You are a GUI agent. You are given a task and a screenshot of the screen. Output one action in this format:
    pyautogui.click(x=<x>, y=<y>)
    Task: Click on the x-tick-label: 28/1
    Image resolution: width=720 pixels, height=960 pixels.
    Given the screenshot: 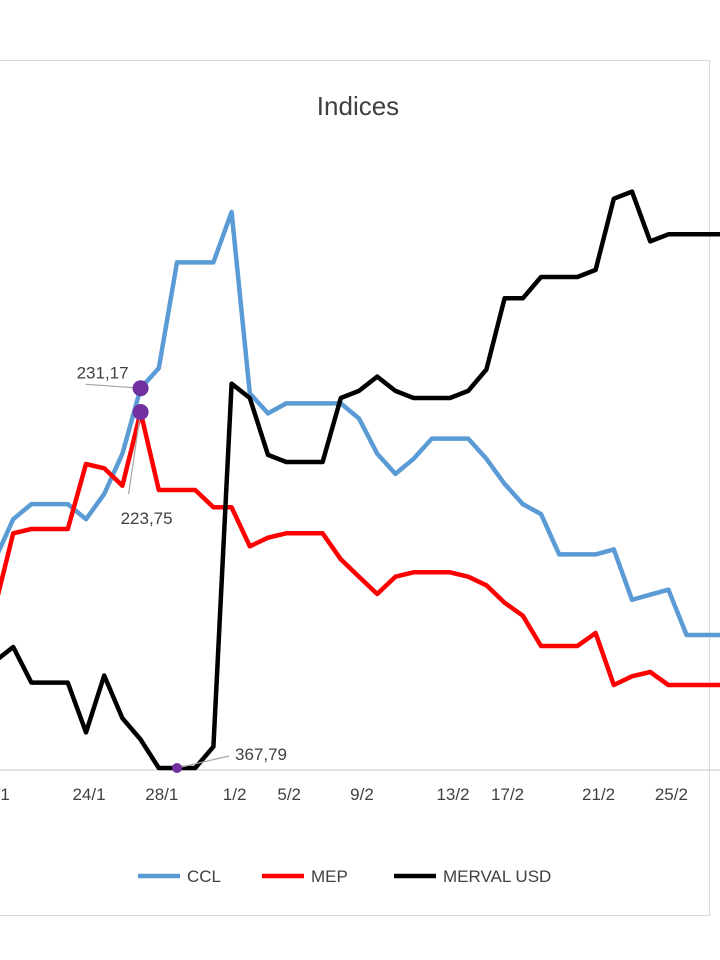 What is the action you would take?
    pyautogui.click(x=161, y=794)
    